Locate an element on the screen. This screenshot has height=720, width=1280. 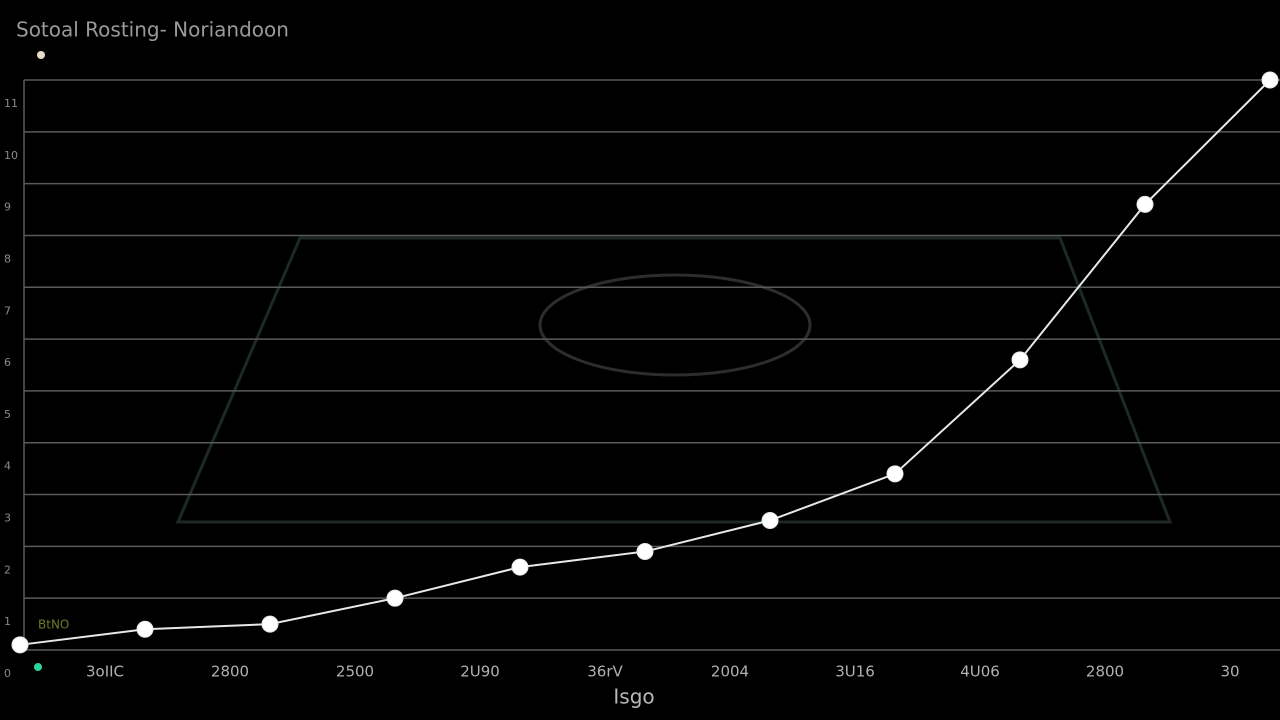
y-tick-label: 5 is located at coordinates (7, 414).